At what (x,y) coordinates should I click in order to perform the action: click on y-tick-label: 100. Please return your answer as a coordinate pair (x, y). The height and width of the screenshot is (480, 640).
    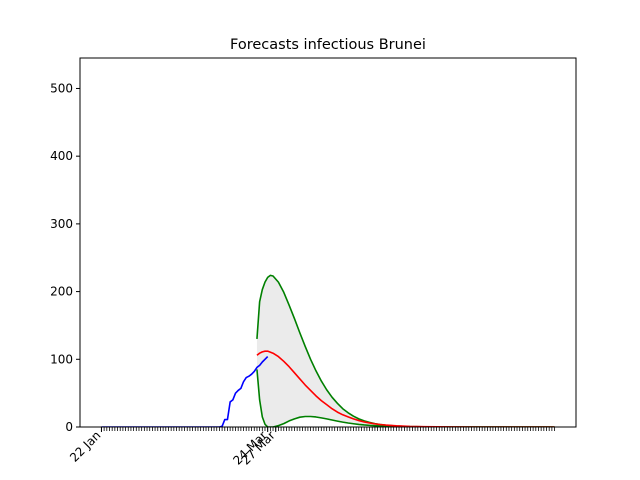
    Looking at the image, I should click on (61, 359).